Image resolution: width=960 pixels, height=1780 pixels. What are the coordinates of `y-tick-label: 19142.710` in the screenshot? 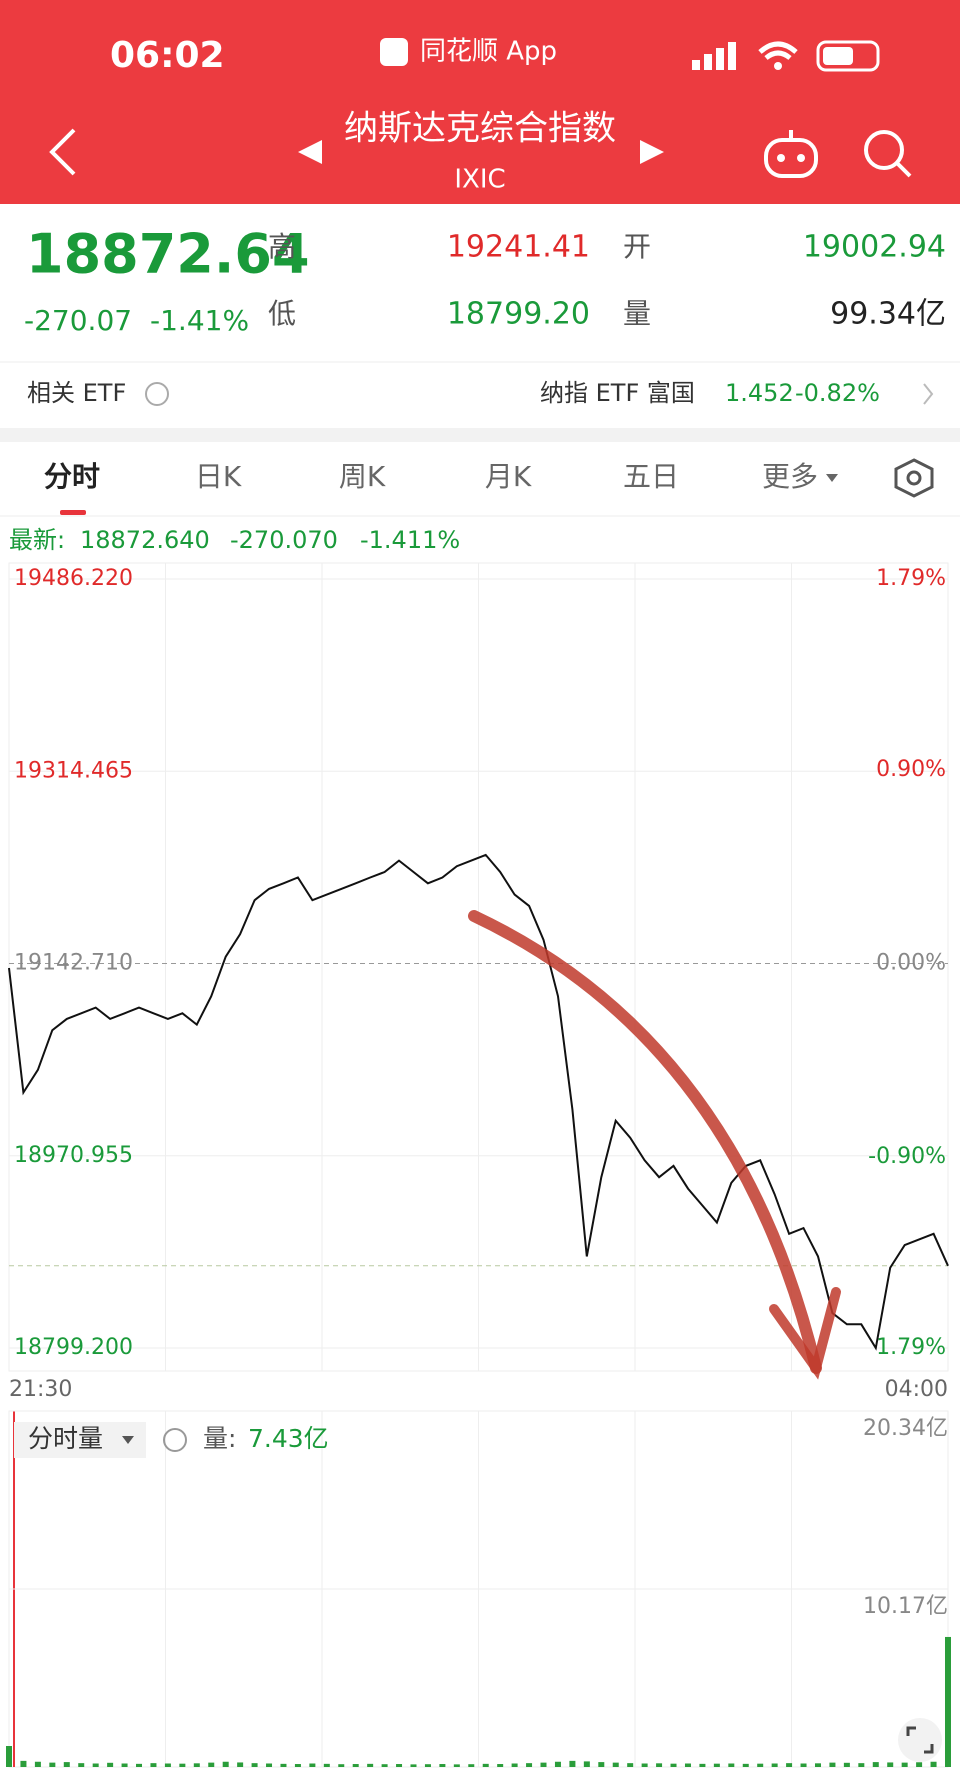 It's located at (73, 963).